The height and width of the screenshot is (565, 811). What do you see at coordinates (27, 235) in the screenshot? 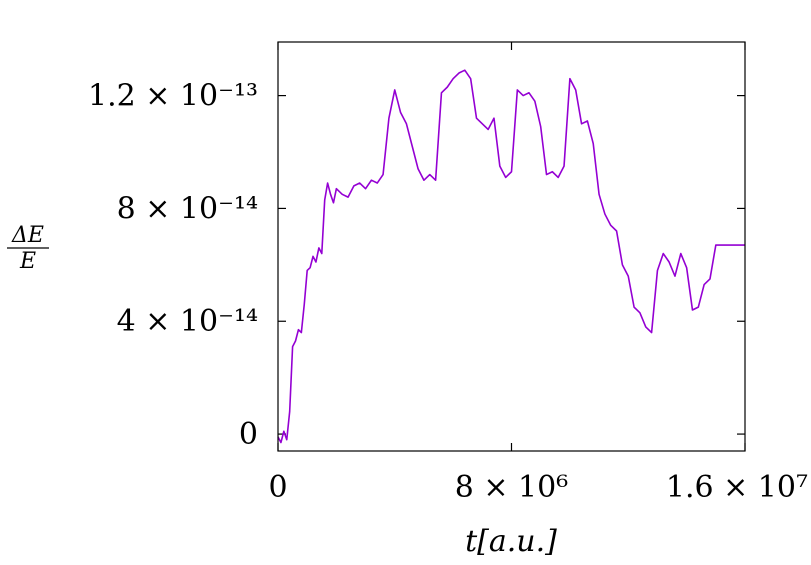
I see `y-axis-label-numerator: ΔE` at bounding box center [27, 235].